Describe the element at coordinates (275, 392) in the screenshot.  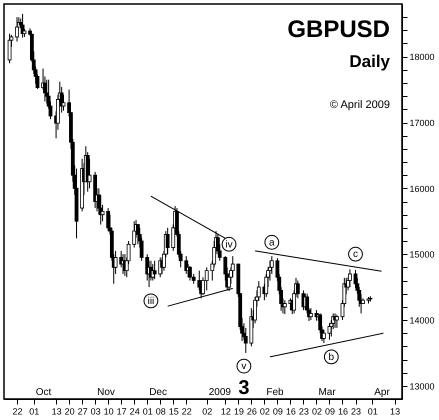
I see `annotation: Feb` at that location.